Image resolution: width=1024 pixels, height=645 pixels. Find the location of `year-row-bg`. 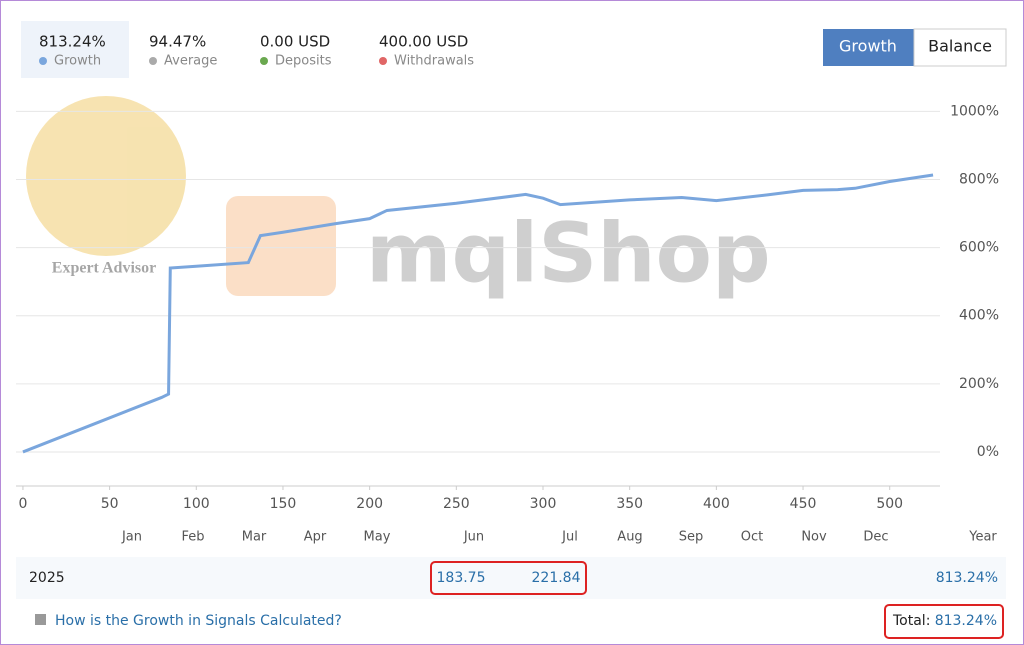

year-row-bg is located at coordinates (511, 578).